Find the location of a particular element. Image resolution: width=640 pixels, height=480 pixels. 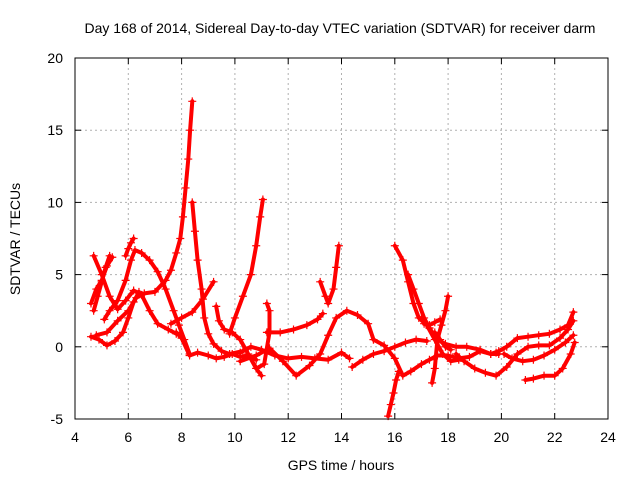

x-tick-label: 24 is located at coordinates (608, 437).